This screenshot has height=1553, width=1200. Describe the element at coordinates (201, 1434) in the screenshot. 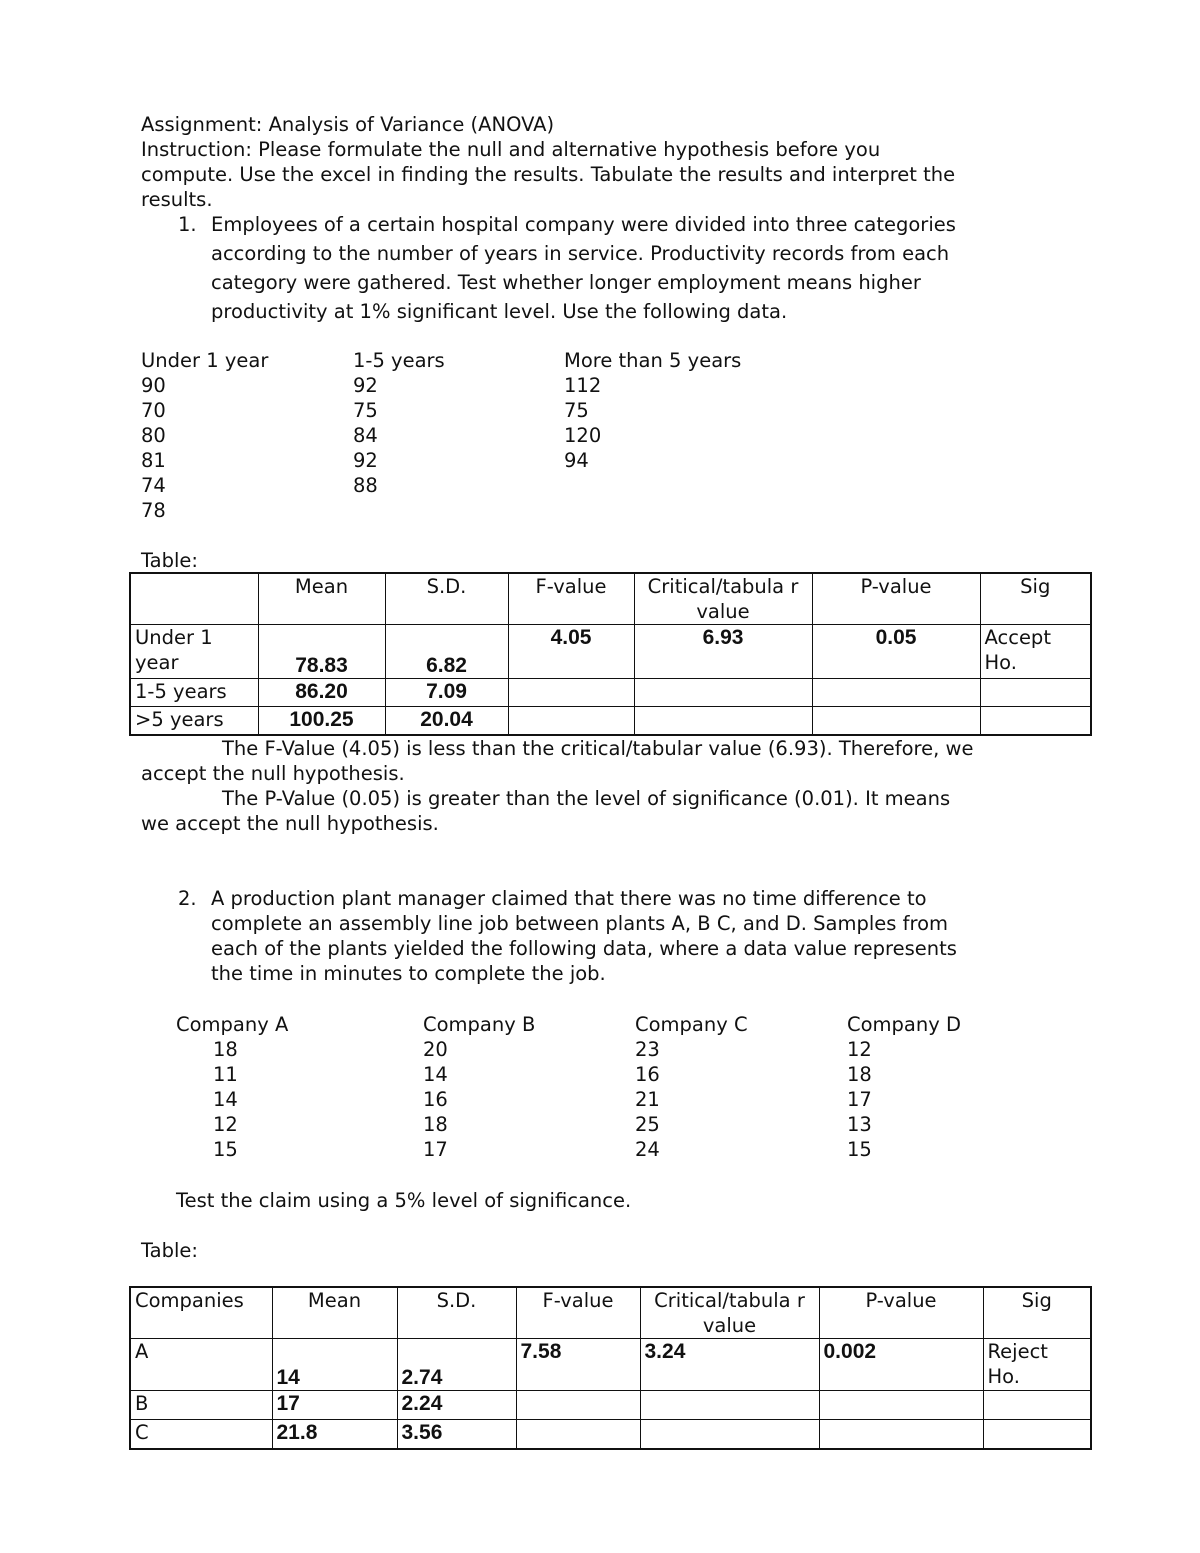

I see `table-cell: C` at that location.